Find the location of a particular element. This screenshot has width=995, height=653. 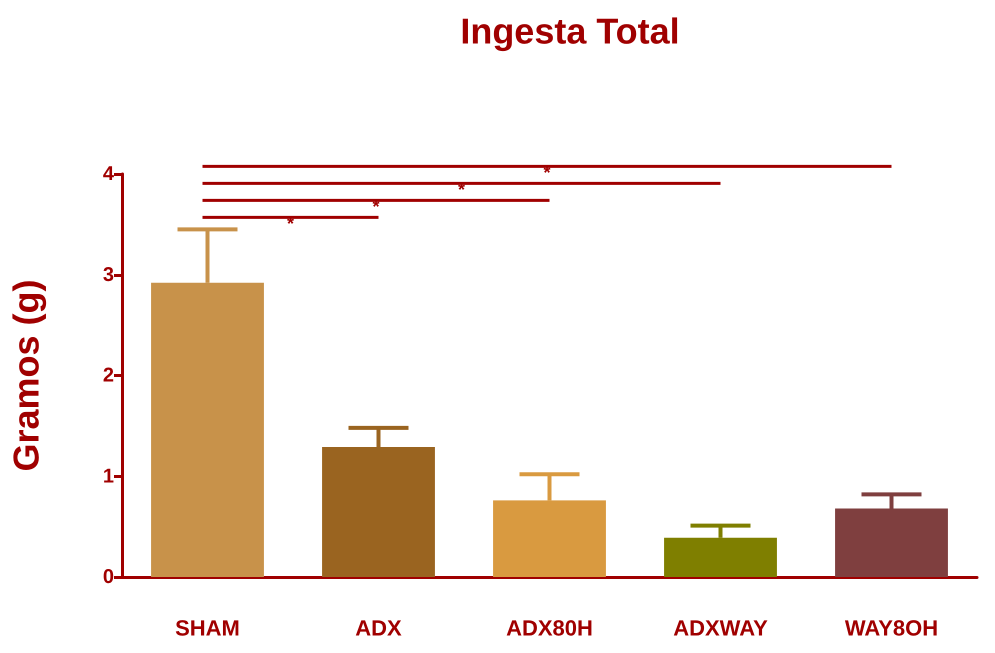

x-tick-label: WAY8OH is located at coordinates (891, 628).